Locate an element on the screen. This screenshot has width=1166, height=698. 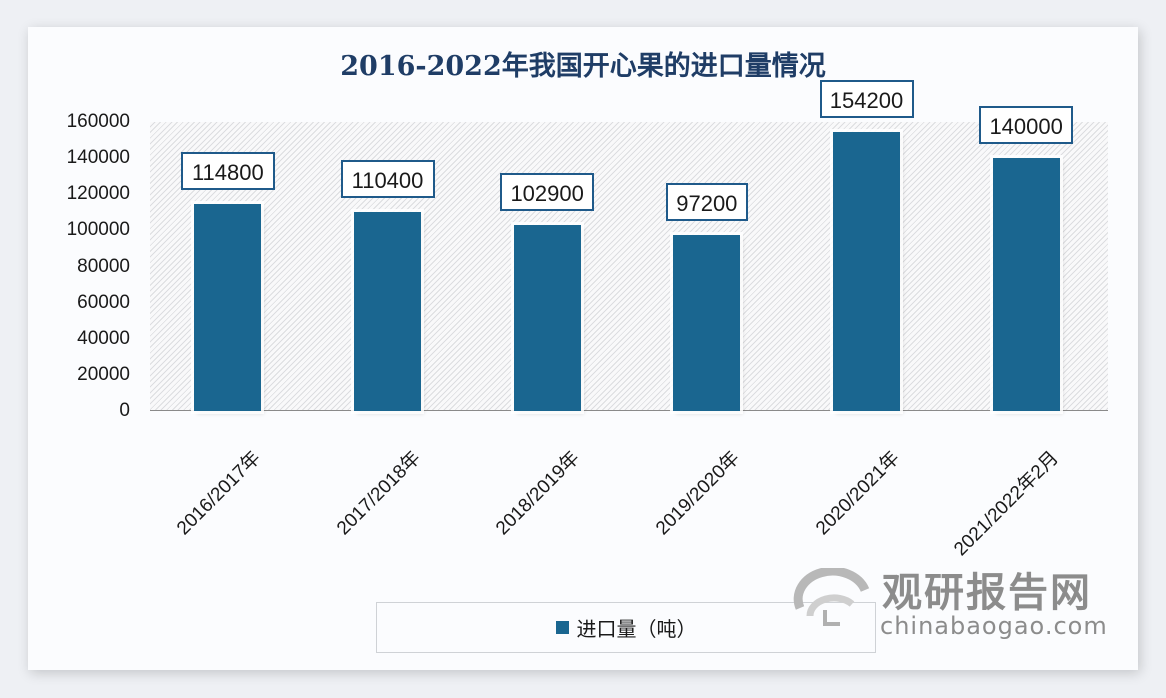
y-tick-label: 60000 is located at coordinates (103, 302).